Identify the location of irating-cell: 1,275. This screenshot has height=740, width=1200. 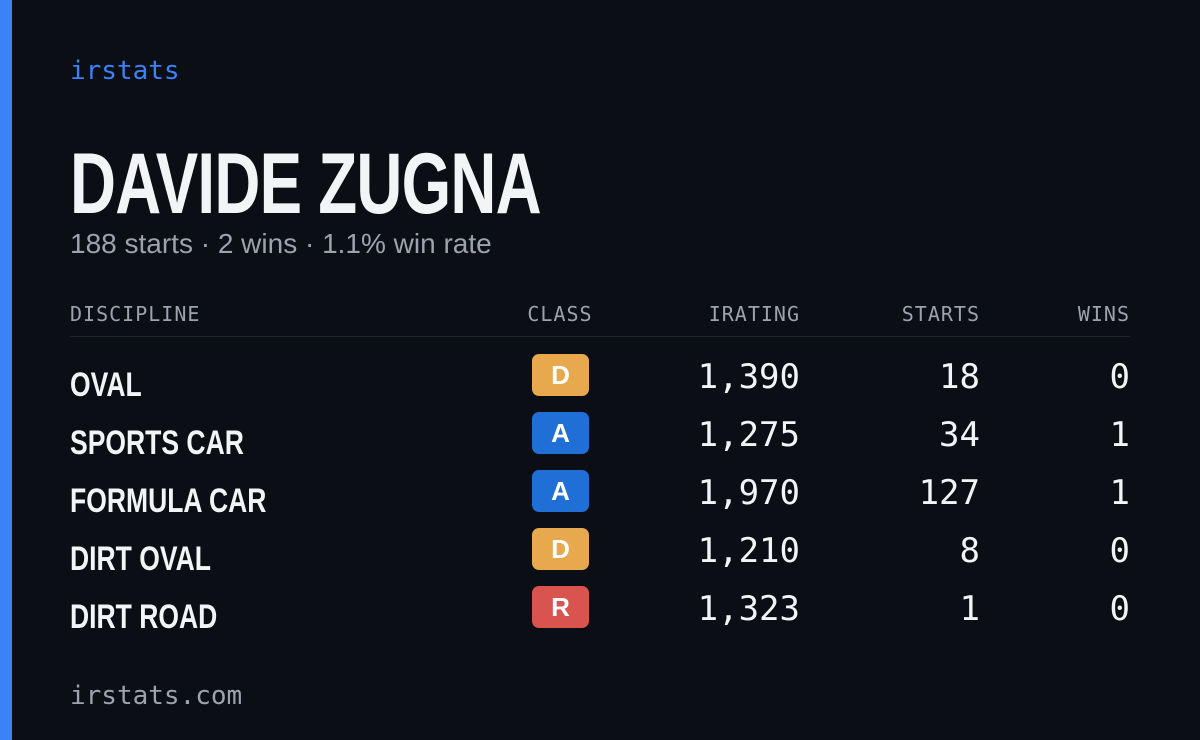
(748, 435).